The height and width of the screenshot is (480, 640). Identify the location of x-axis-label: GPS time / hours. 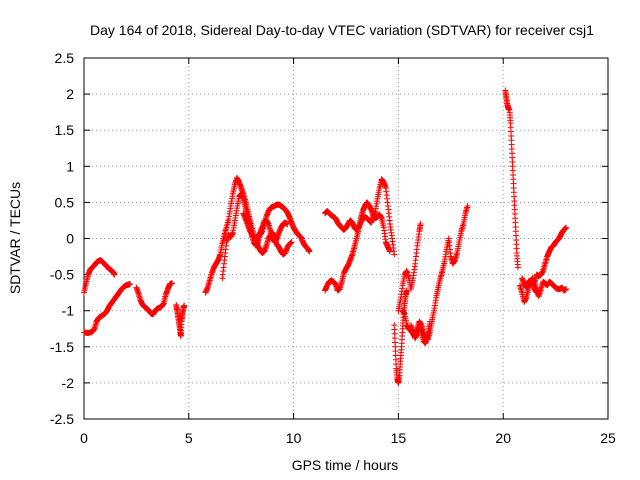
(345, 465).